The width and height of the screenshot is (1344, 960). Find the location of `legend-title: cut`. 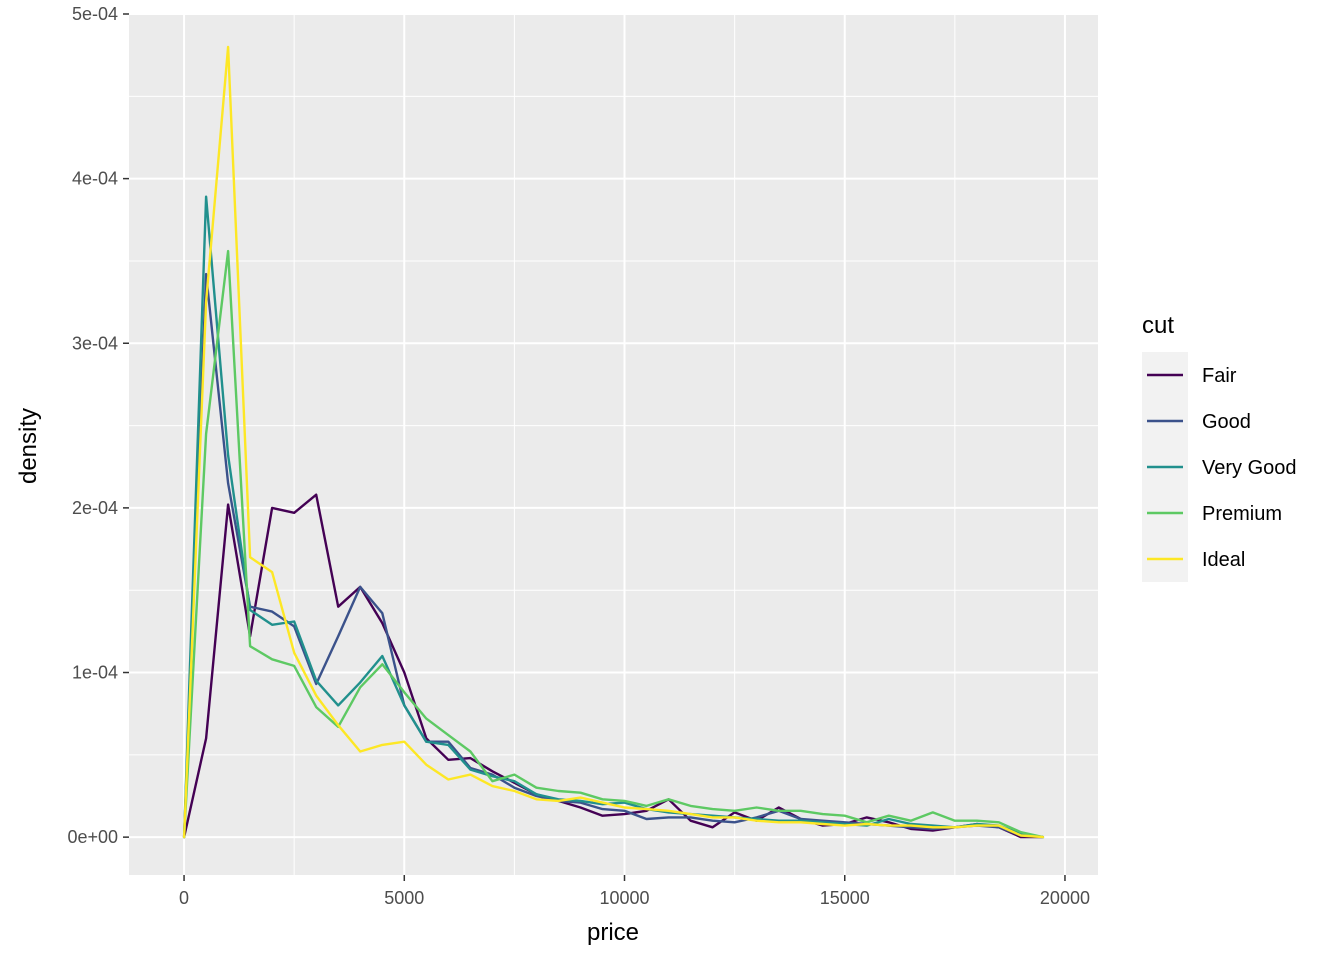

legend-title: cut is located at coordinates (1158, 325).